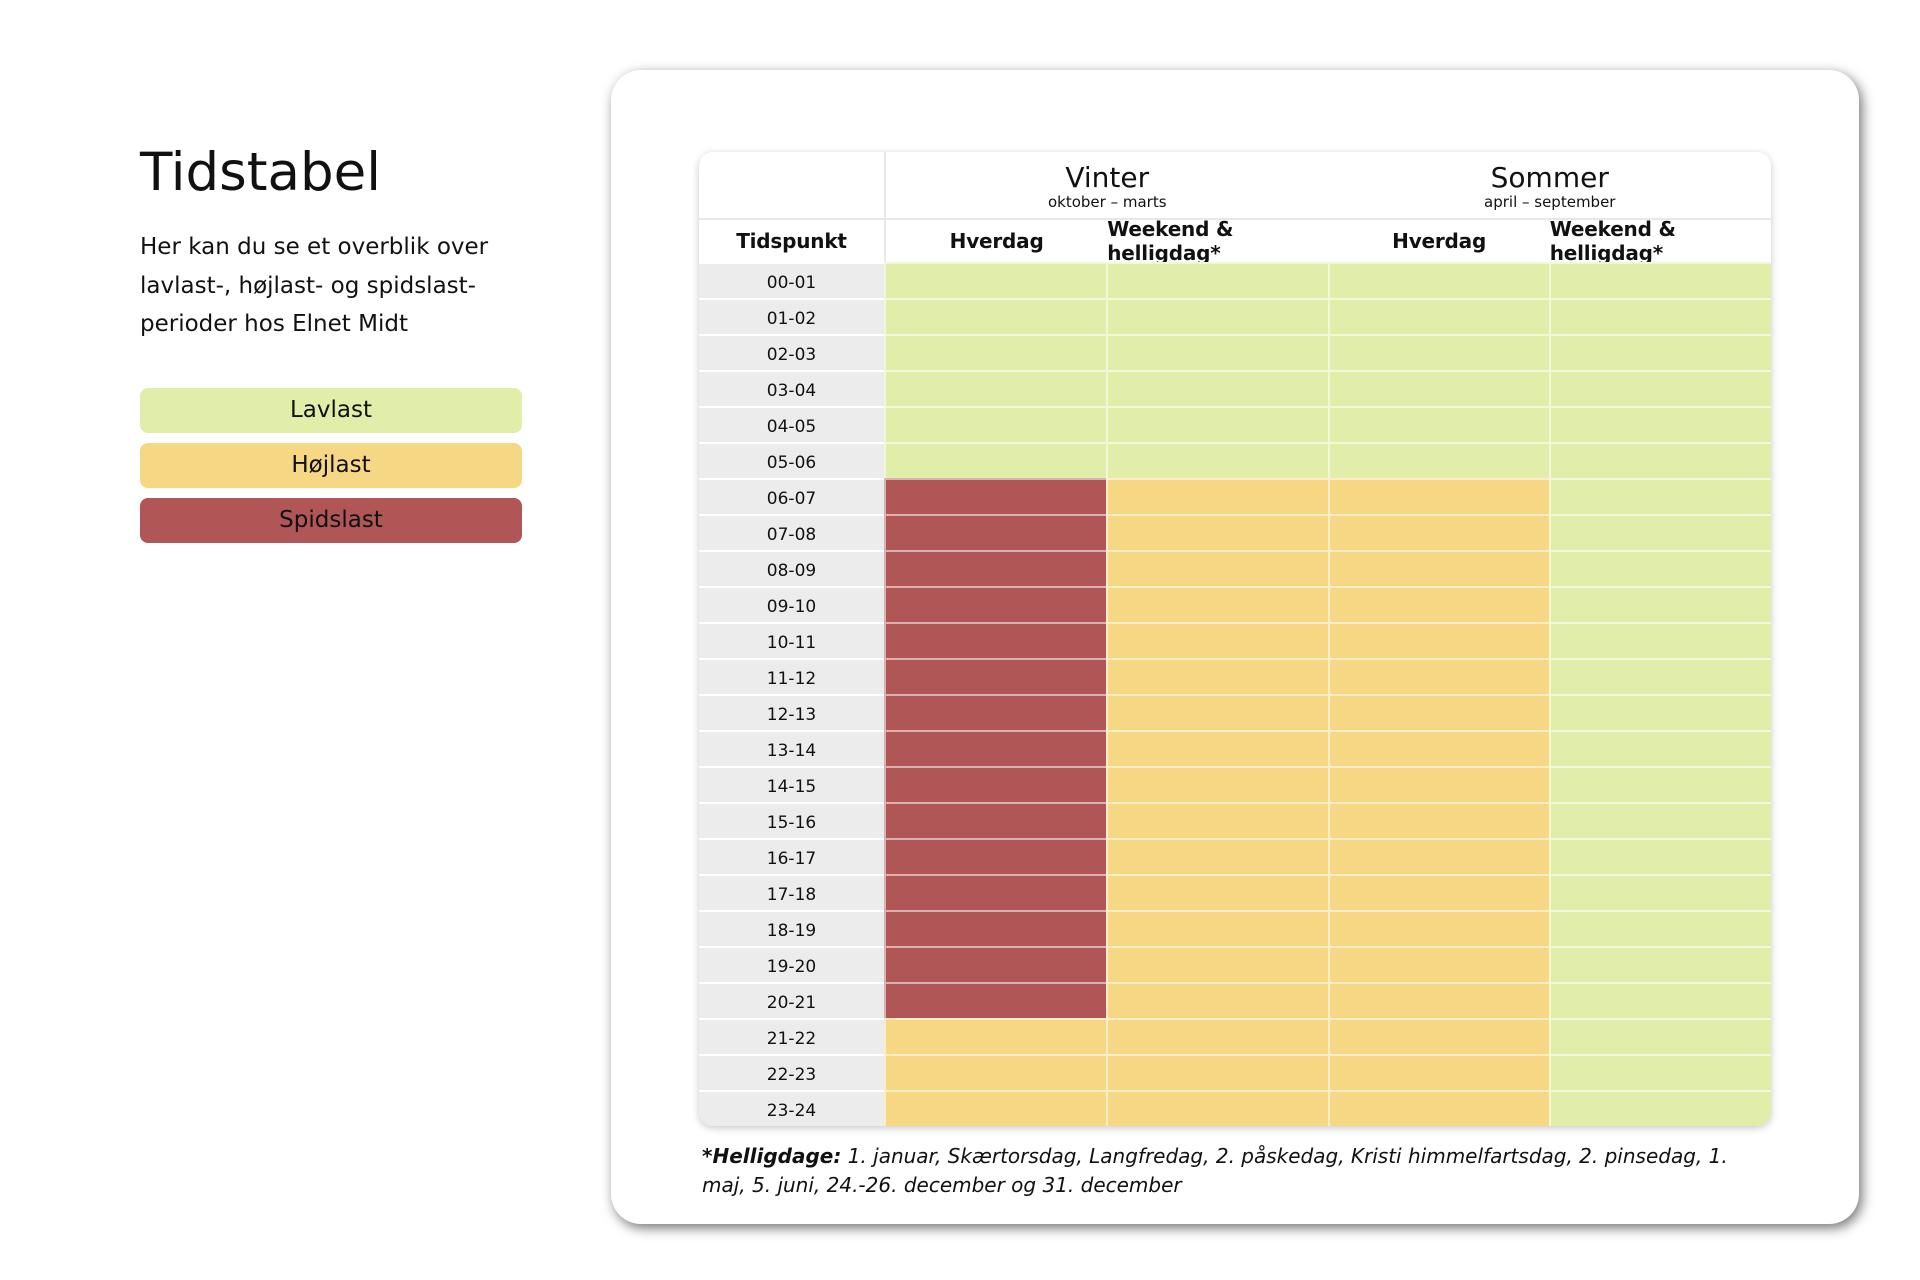 The width and height of the screenshot is (1920, 1280). What do you see at coordinates (260, 172) in the screenshot?
I see `page-title: Tidstabel` at bounding box center [260, 172].